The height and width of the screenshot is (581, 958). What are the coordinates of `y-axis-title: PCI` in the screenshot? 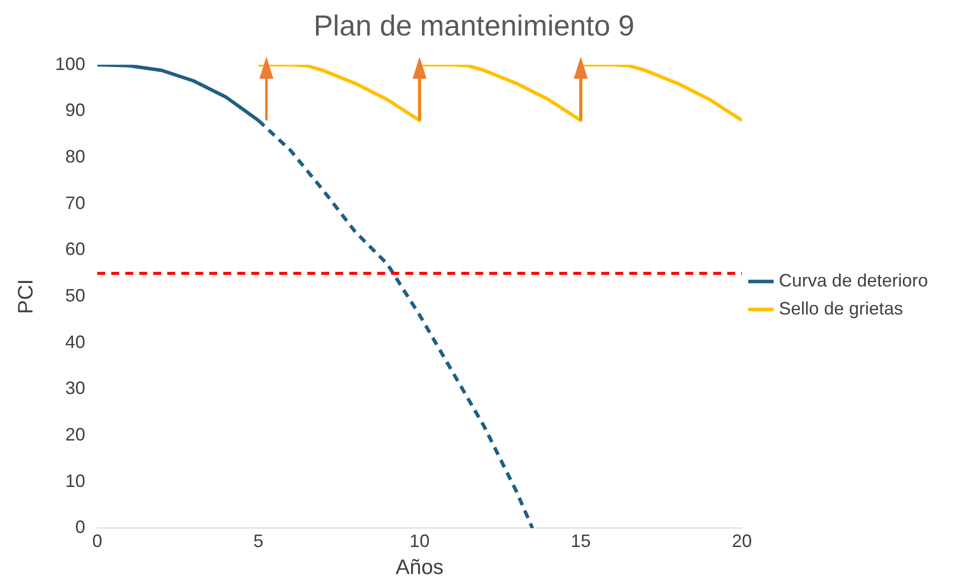 It's located at (26, 296).